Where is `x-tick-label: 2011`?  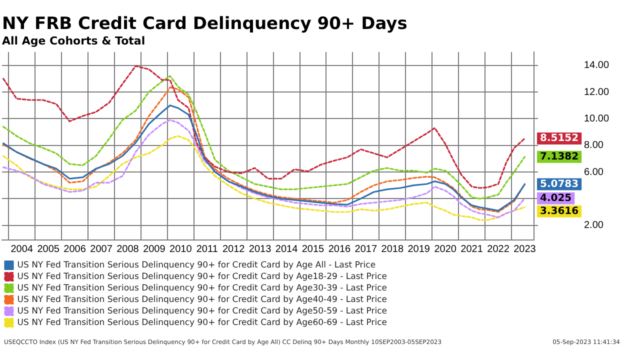
x-tick-label: 2011 is located at coordinates (207, 249).